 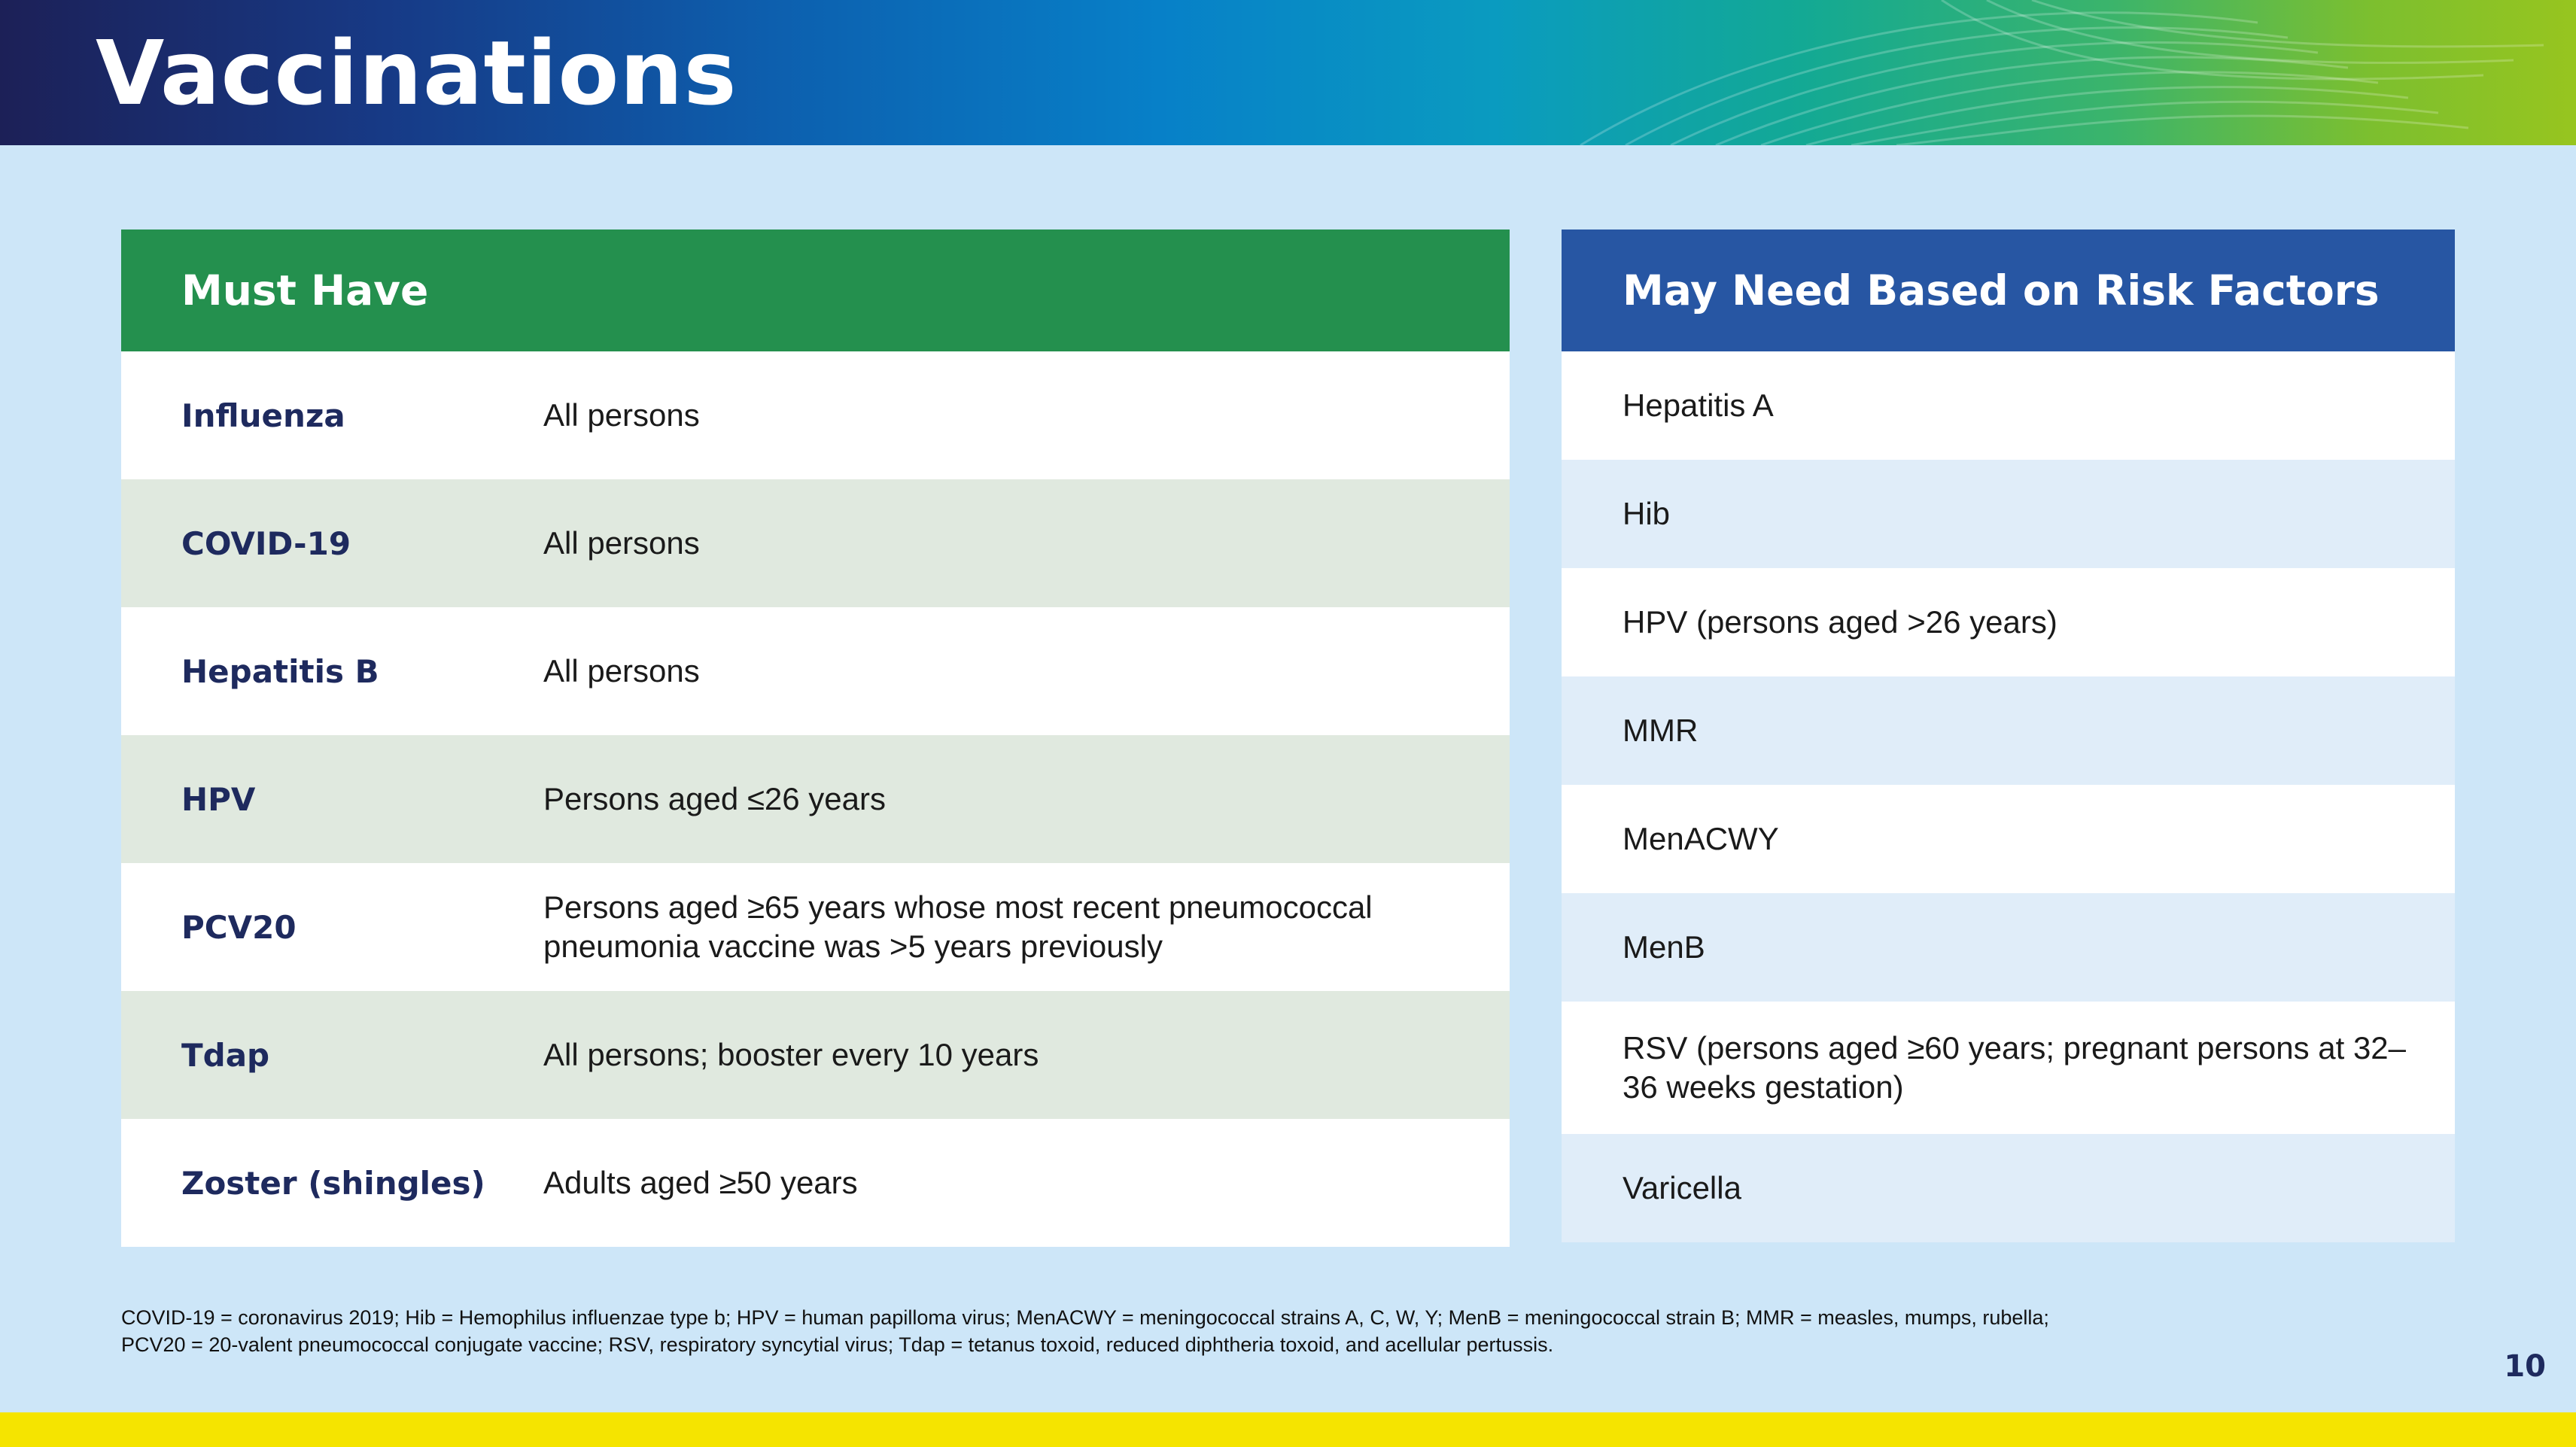 What do you see at coordinates (2008, 290) in the screenshot?
I see `risk-factors-heading: May Need Based on Risk Factors` at bounding box center [2008, 290].